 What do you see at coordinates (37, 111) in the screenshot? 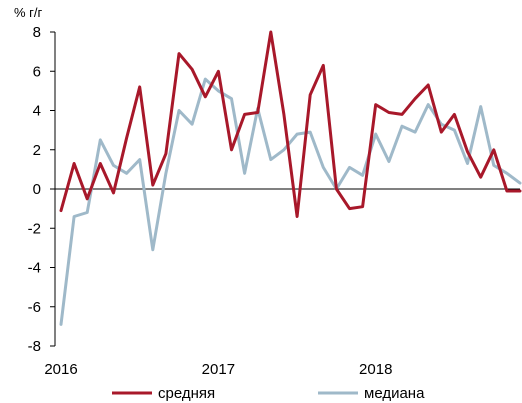
I see `y-tick-label: 4` at bounding box center [37, 111].